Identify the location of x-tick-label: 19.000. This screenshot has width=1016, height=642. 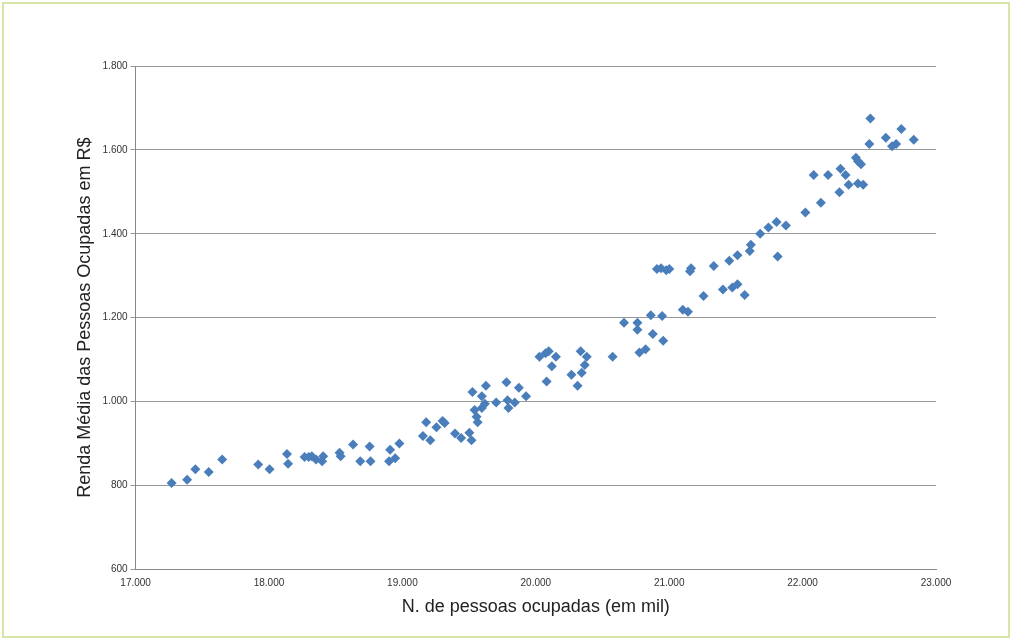
(403, 583).